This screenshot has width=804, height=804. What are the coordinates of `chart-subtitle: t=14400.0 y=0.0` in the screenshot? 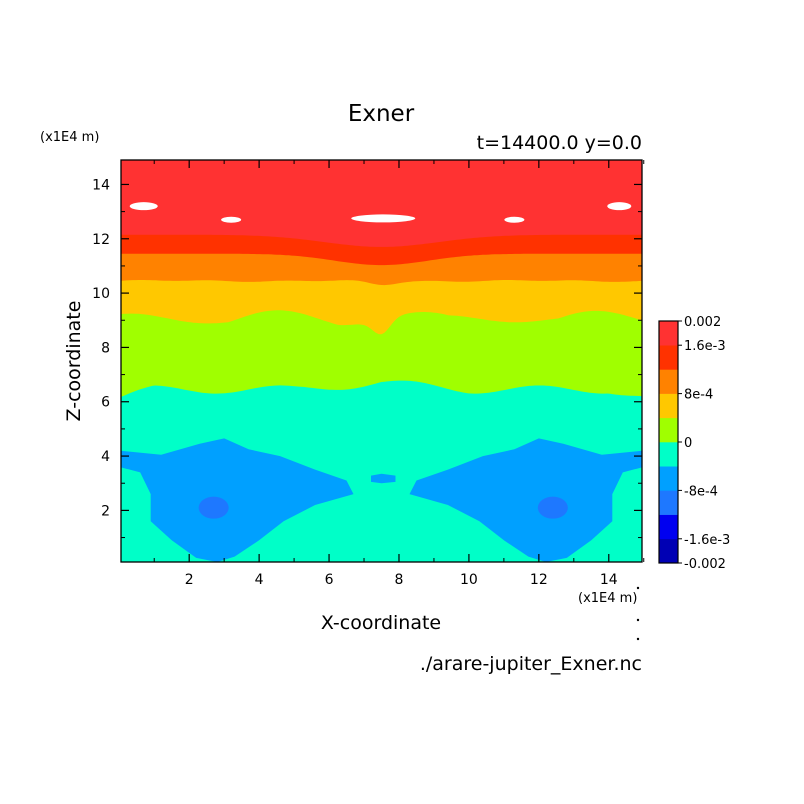 It's located at (559, 143).